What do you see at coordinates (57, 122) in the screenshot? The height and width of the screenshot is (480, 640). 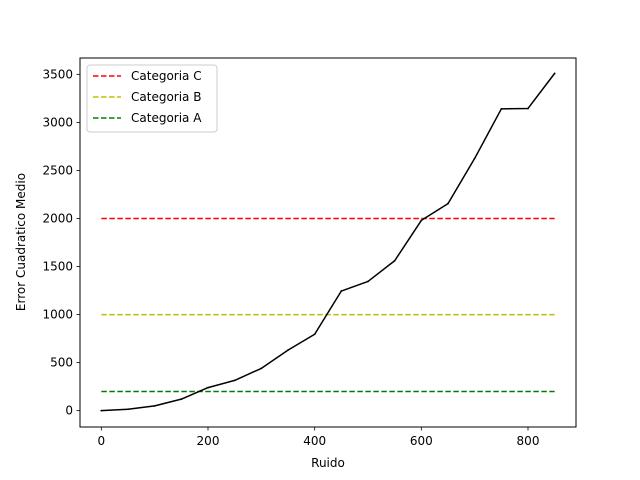 I see `y-tick-label: 3000` at bounding box center [57, 122].